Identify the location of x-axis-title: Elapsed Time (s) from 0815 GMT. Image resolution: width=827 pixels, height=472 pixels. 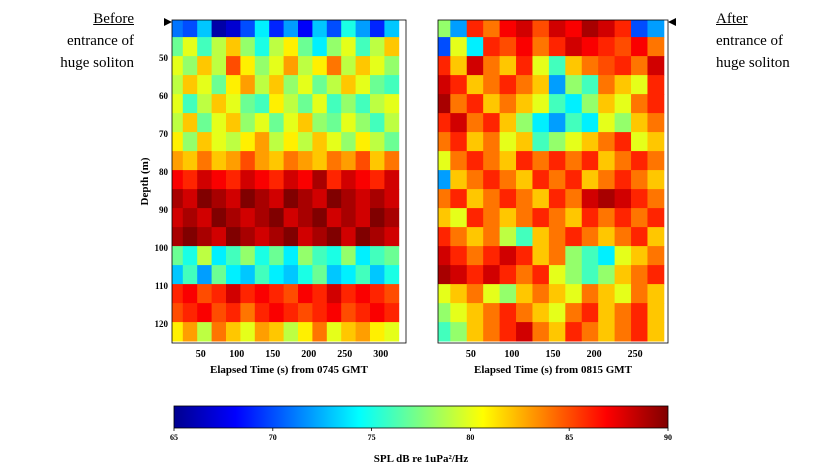
(553, 370).